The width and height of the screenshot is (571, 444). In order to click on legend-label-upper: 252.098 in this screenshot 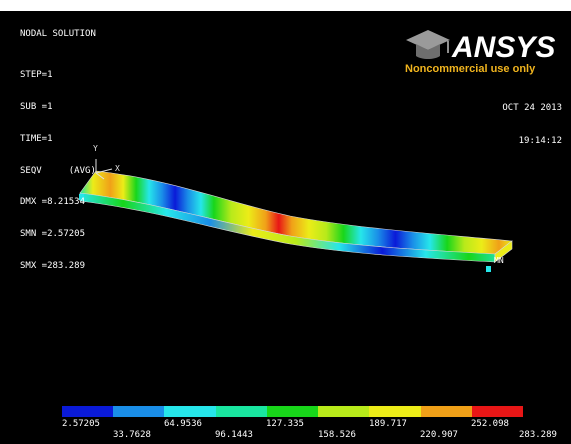, I will do `click(490, 424)`.